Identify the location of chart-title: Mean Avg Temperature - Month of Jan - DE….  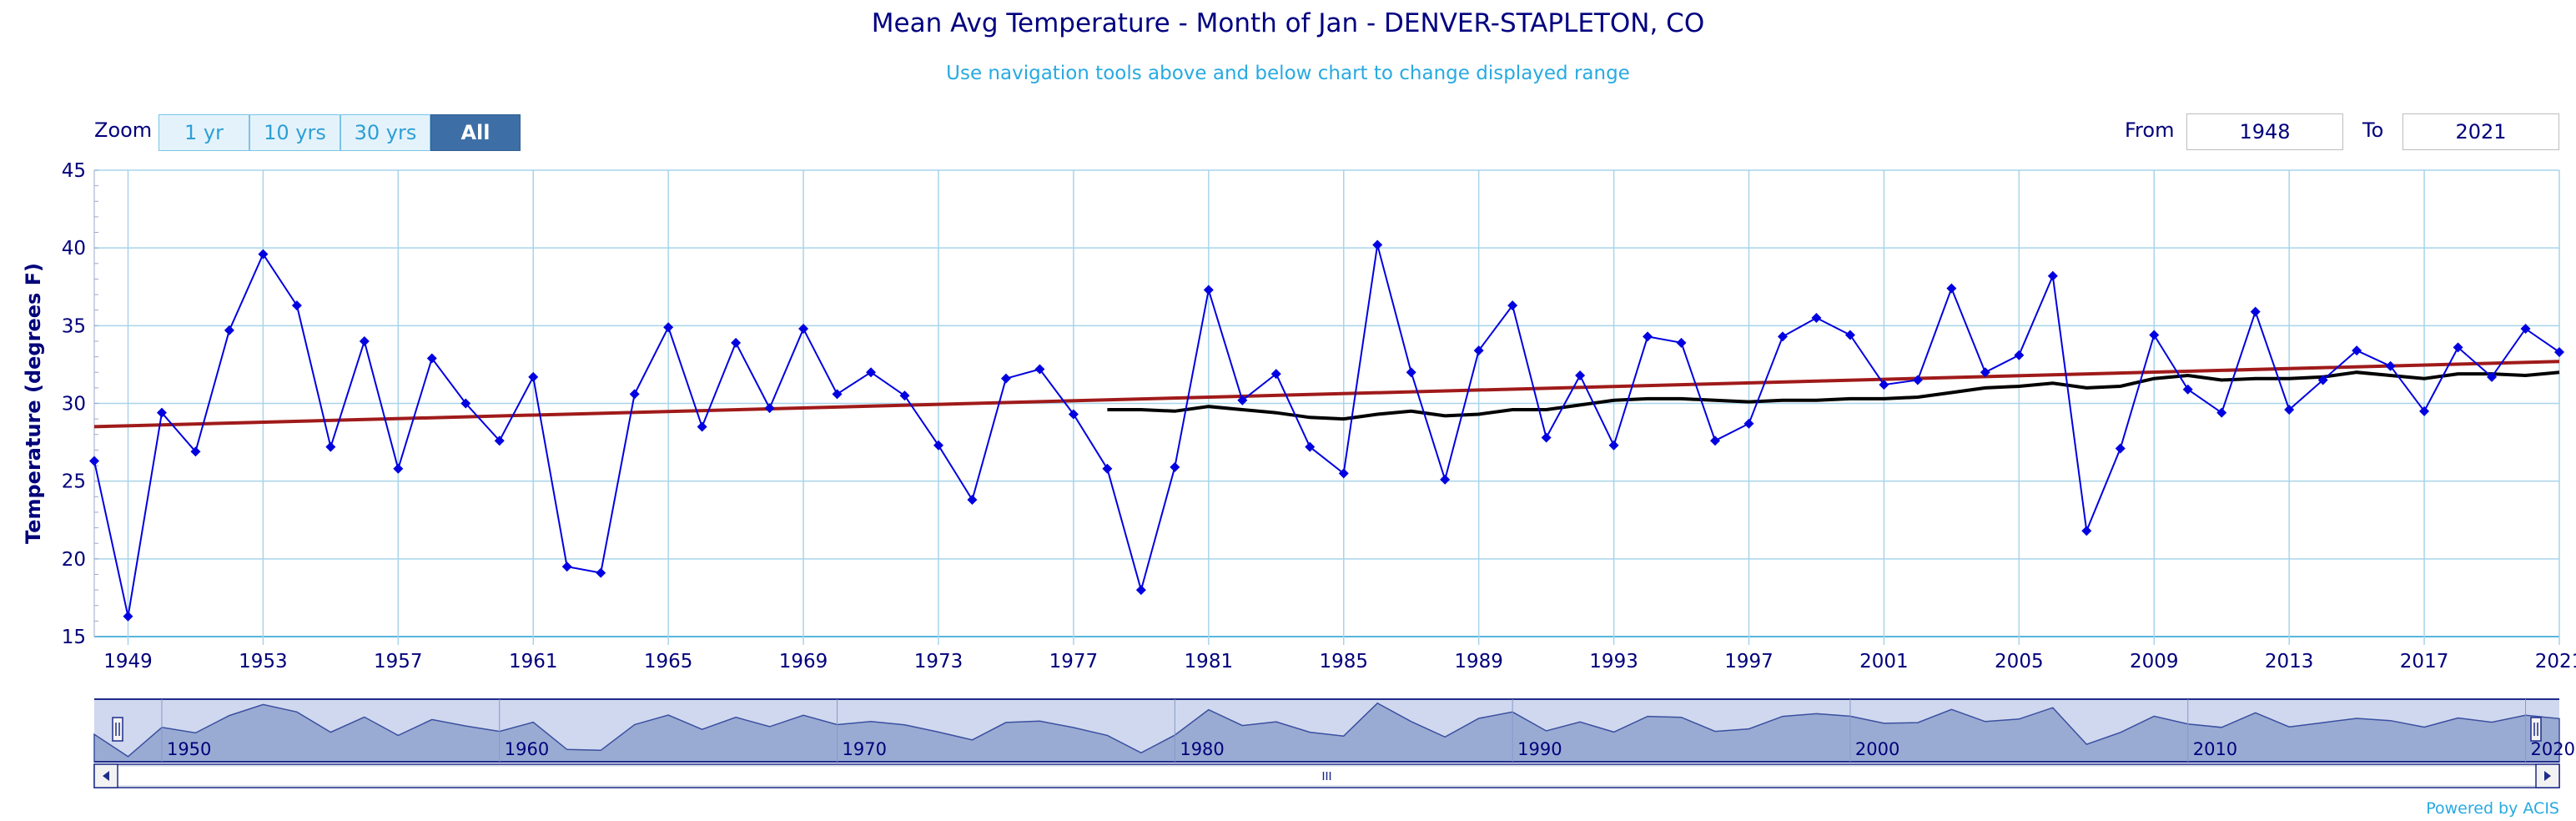
(1288, 23).